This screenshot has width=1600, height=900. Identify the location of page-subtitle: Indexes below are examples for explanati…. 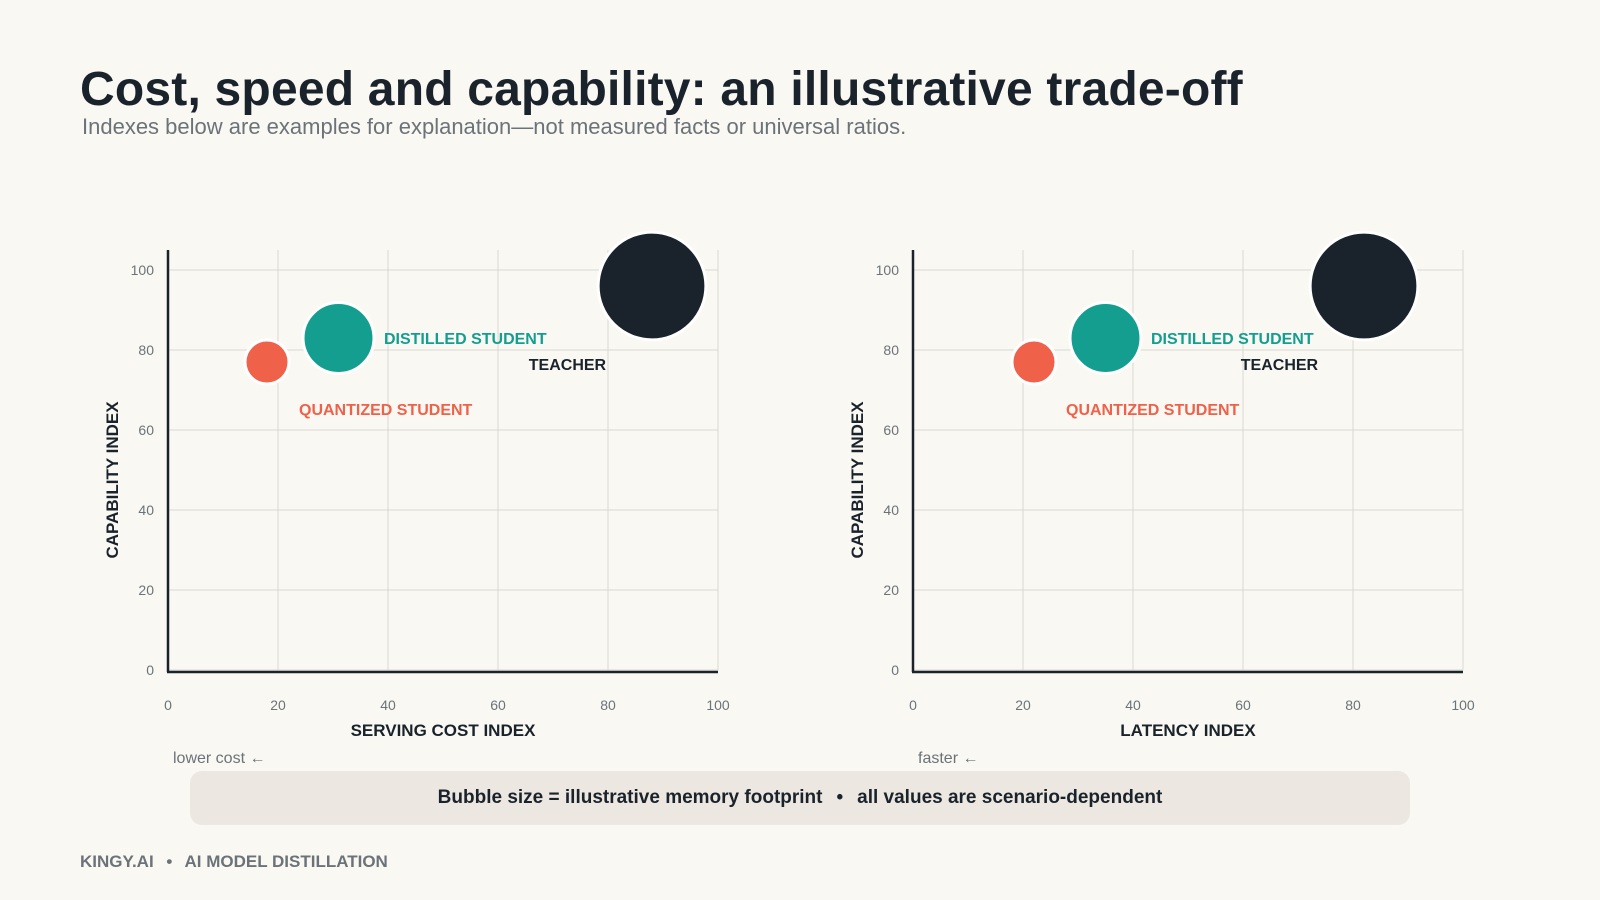
(494, 126).